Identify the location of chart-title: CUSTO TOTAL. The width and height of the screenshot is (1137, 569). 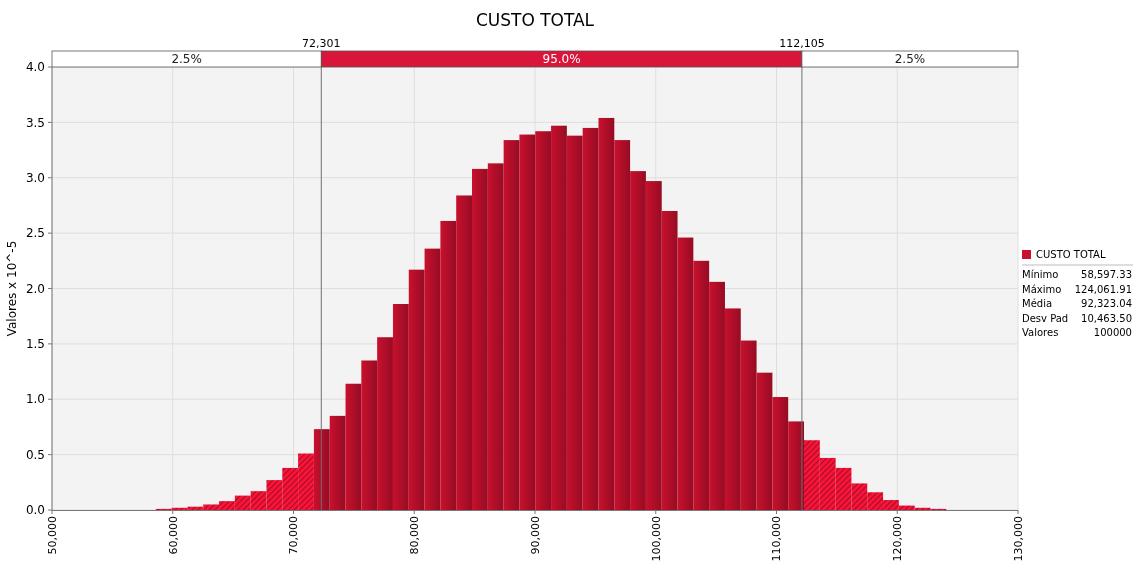
(535, 20).